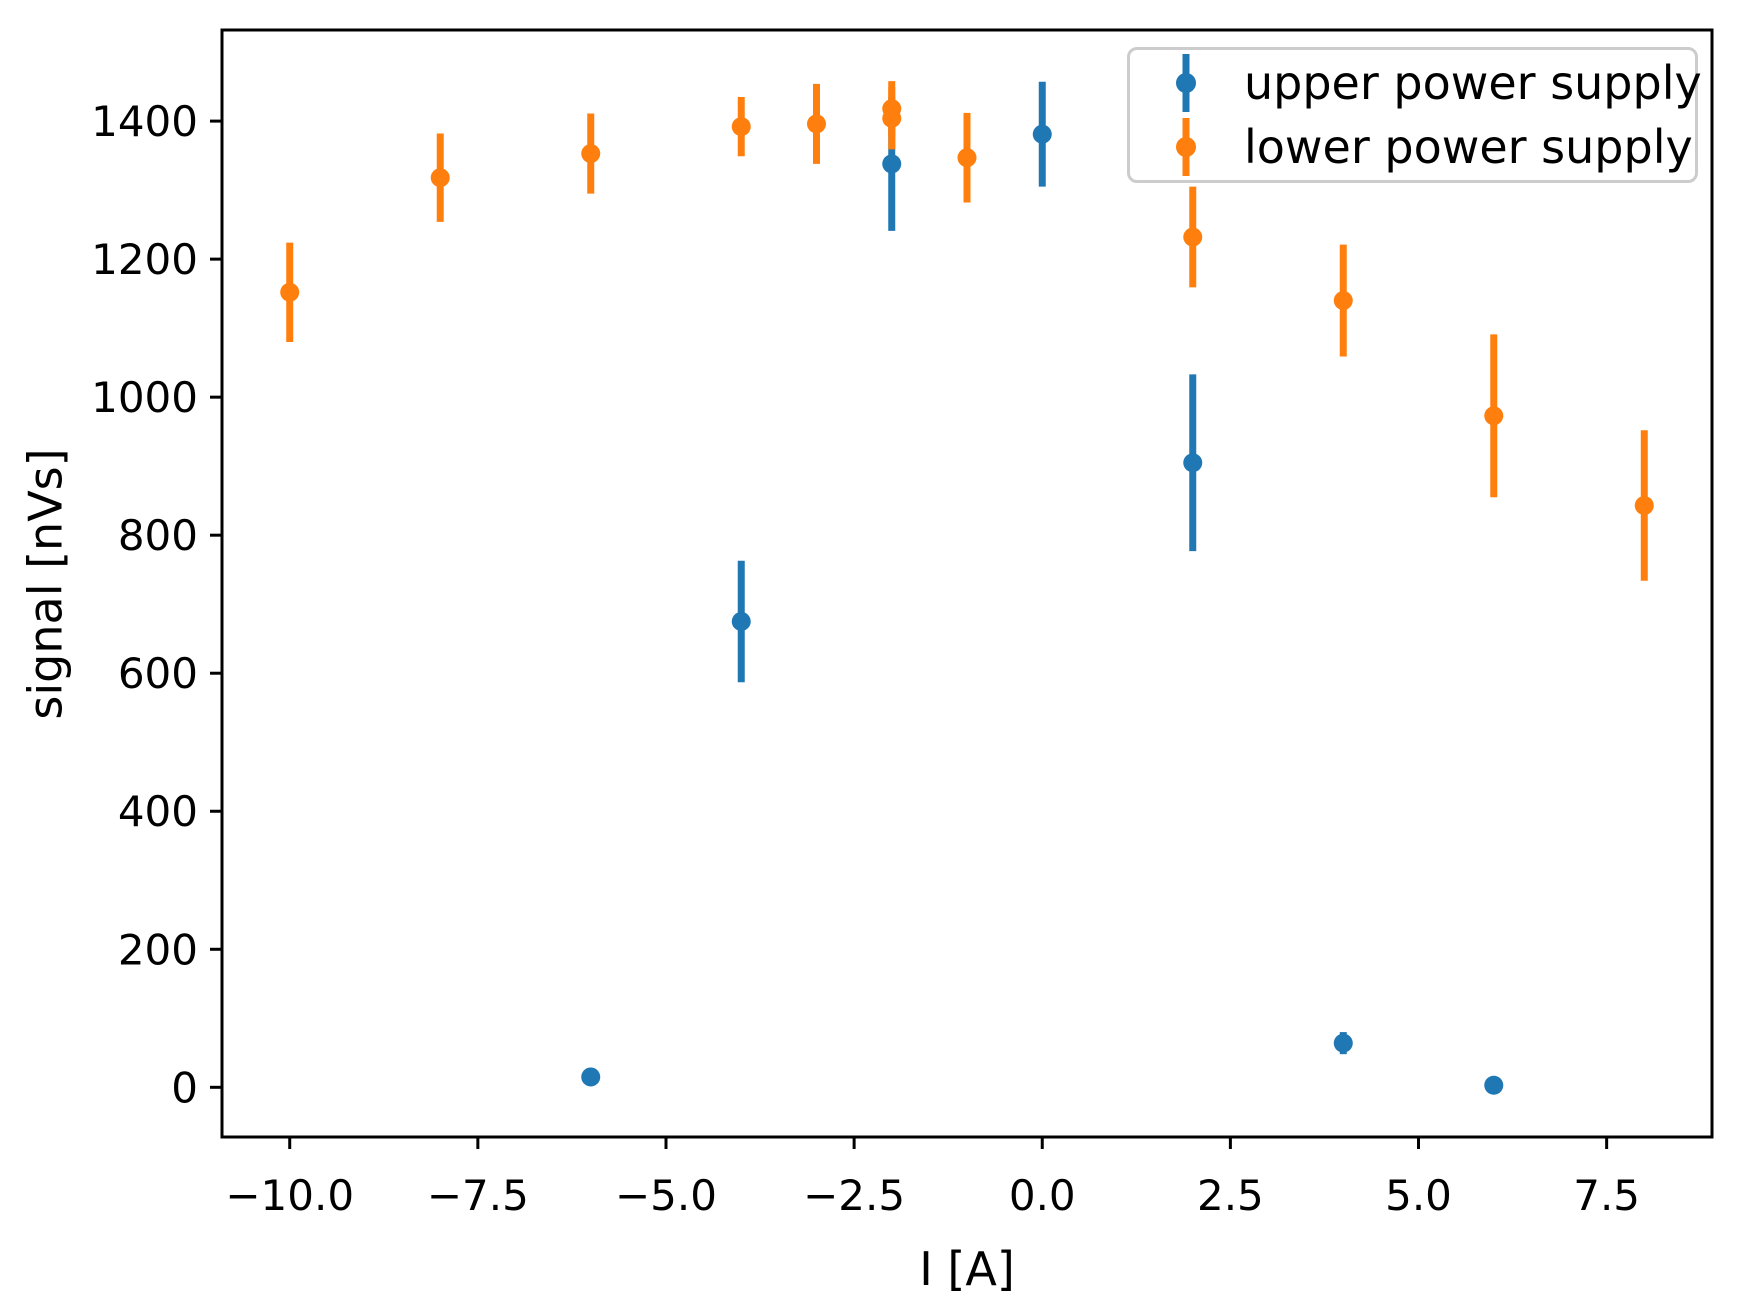 This screenshot has height=1294, width=1739. Describe the element at coordinates (854, 1195) in the screenshot. I see `x-tick-label: −2.5` at that location.